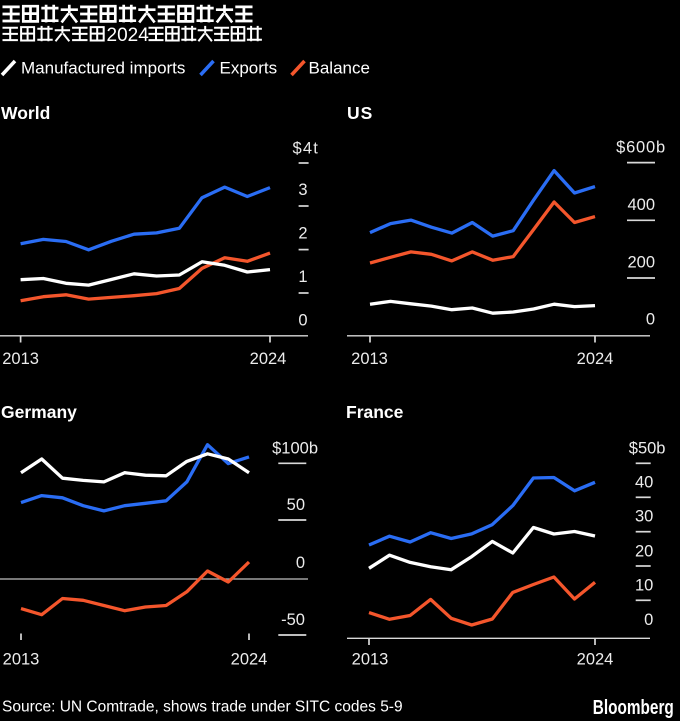  I want to click on svg-text: 10, so click(644, 586).